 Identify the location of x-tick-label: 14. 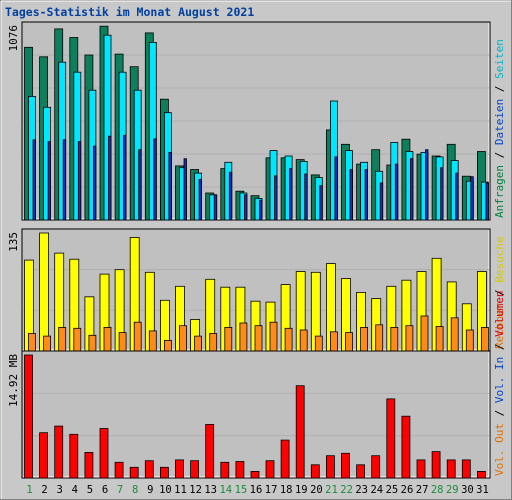
(225, 490).